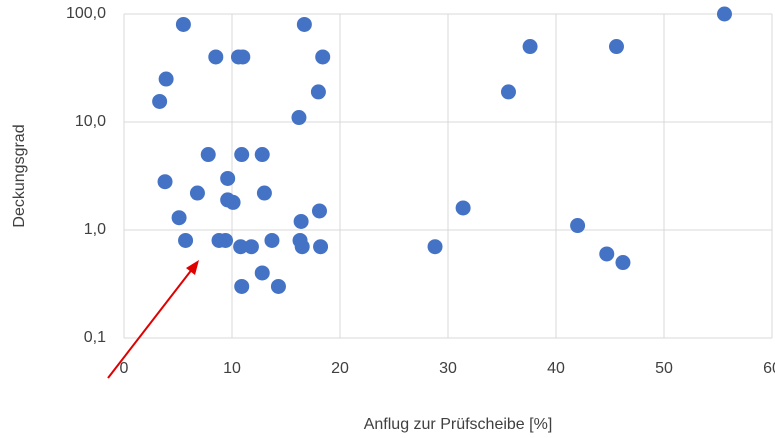 The width and height of the screenshot is (775, 438). I want to click on x-tick-label: 60, so click(769, 368).